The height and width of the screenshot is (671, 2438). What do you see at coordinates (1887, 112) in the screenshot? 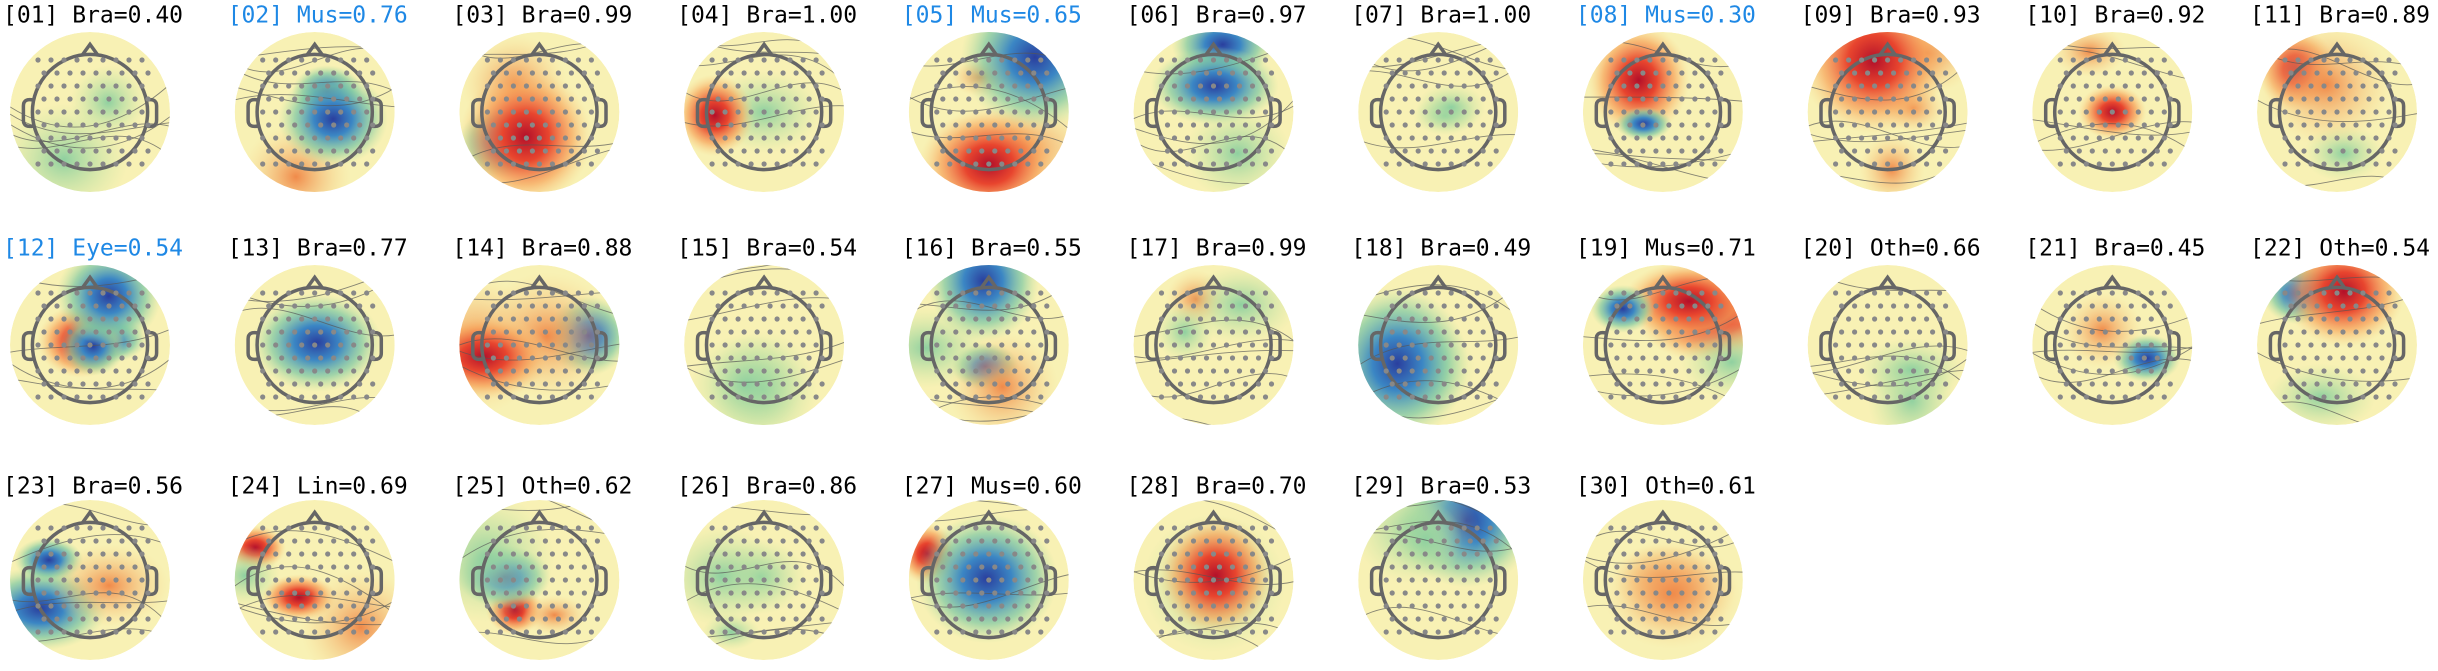
I see `topomap` at bounding box center [1887, 112].